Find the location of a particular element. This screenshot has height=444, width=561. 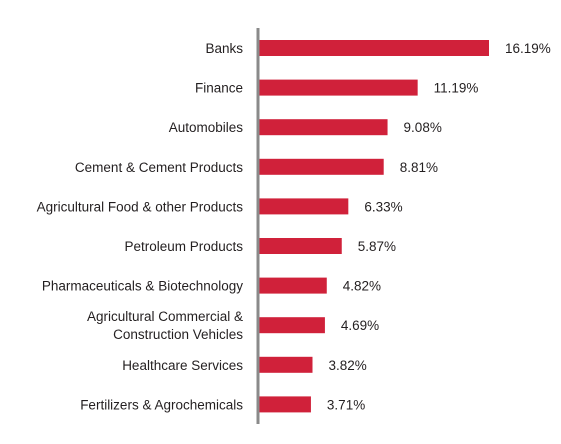

value-label: 6.33% is located at coordinates (383, 206).